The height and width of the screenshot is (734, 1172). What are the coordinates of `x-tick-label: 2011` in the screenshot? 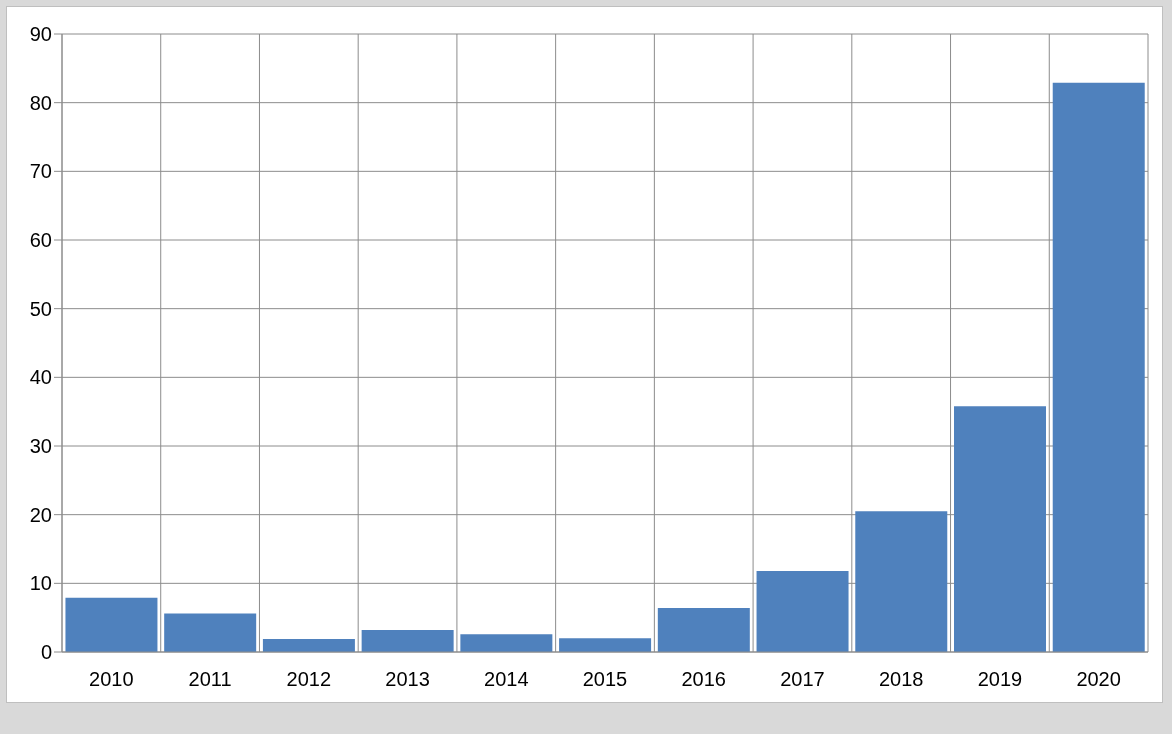 It's located at (210, 679).